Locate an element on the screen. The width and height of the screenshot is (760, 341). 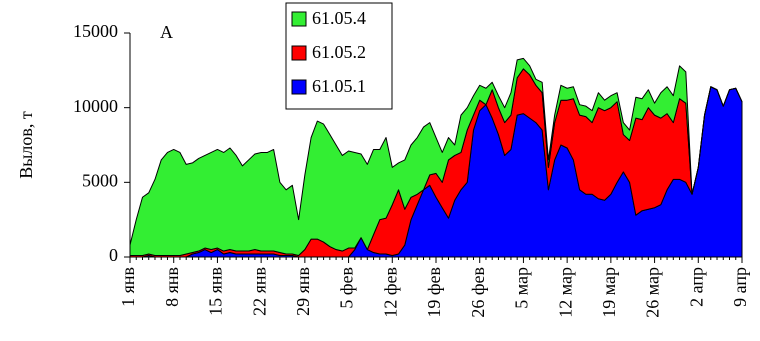
y-tick-label: 10000 is located at coordinates (95, 106).